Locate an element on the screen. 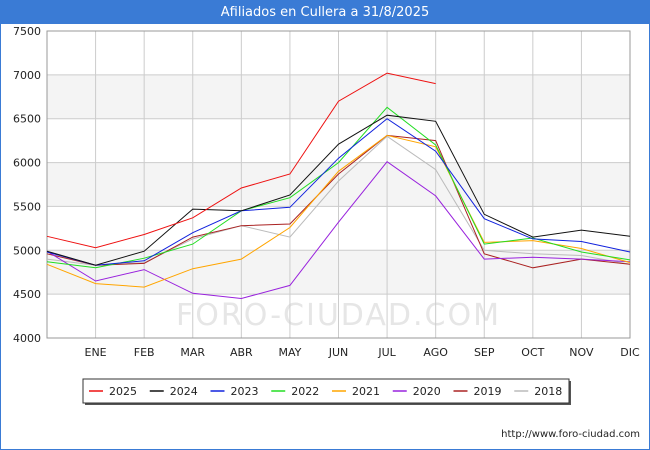 The width and height of the screenshot is (650, 450). legend-label-2023: 2023 is located at coordinates (245, 391).